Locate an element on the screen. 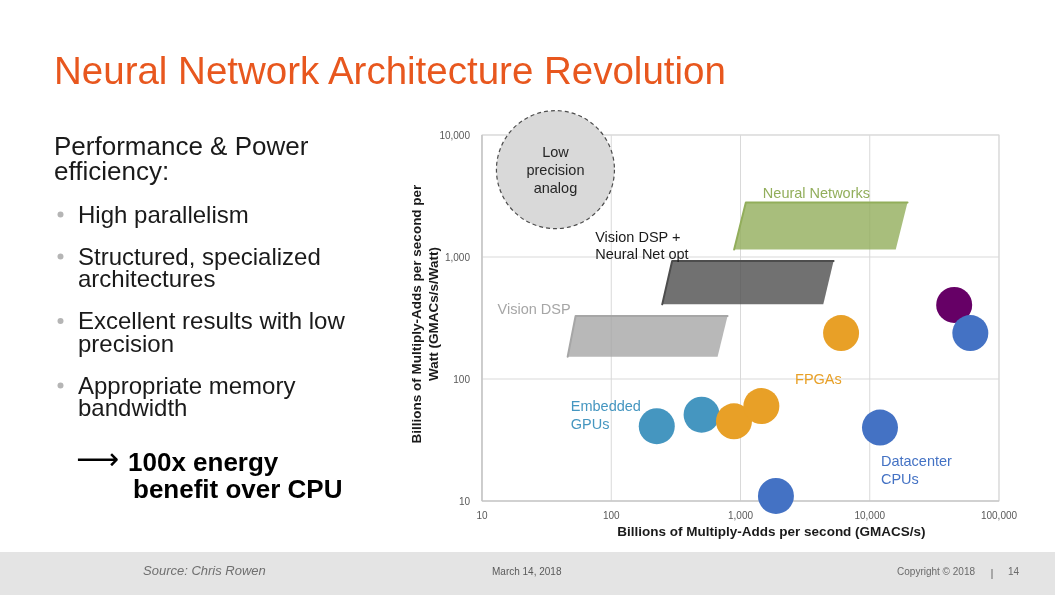 This screenshot has width=1055, height=595. series-label: FPGAs is located at coordinates (818, 379).